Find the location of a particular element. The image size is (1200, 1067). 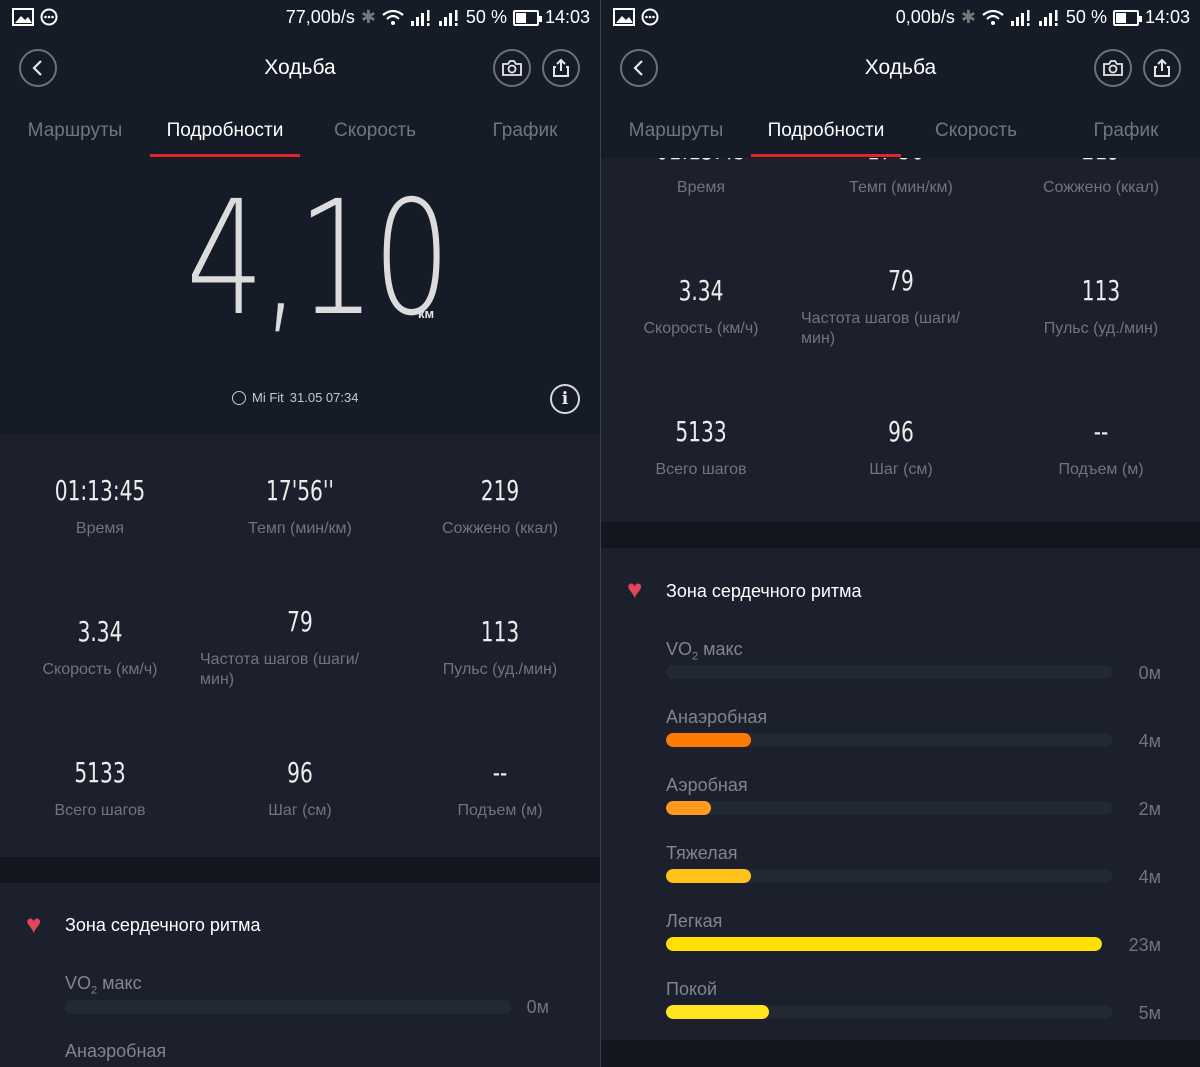

screen-divider is located at coordinates (600, 533).